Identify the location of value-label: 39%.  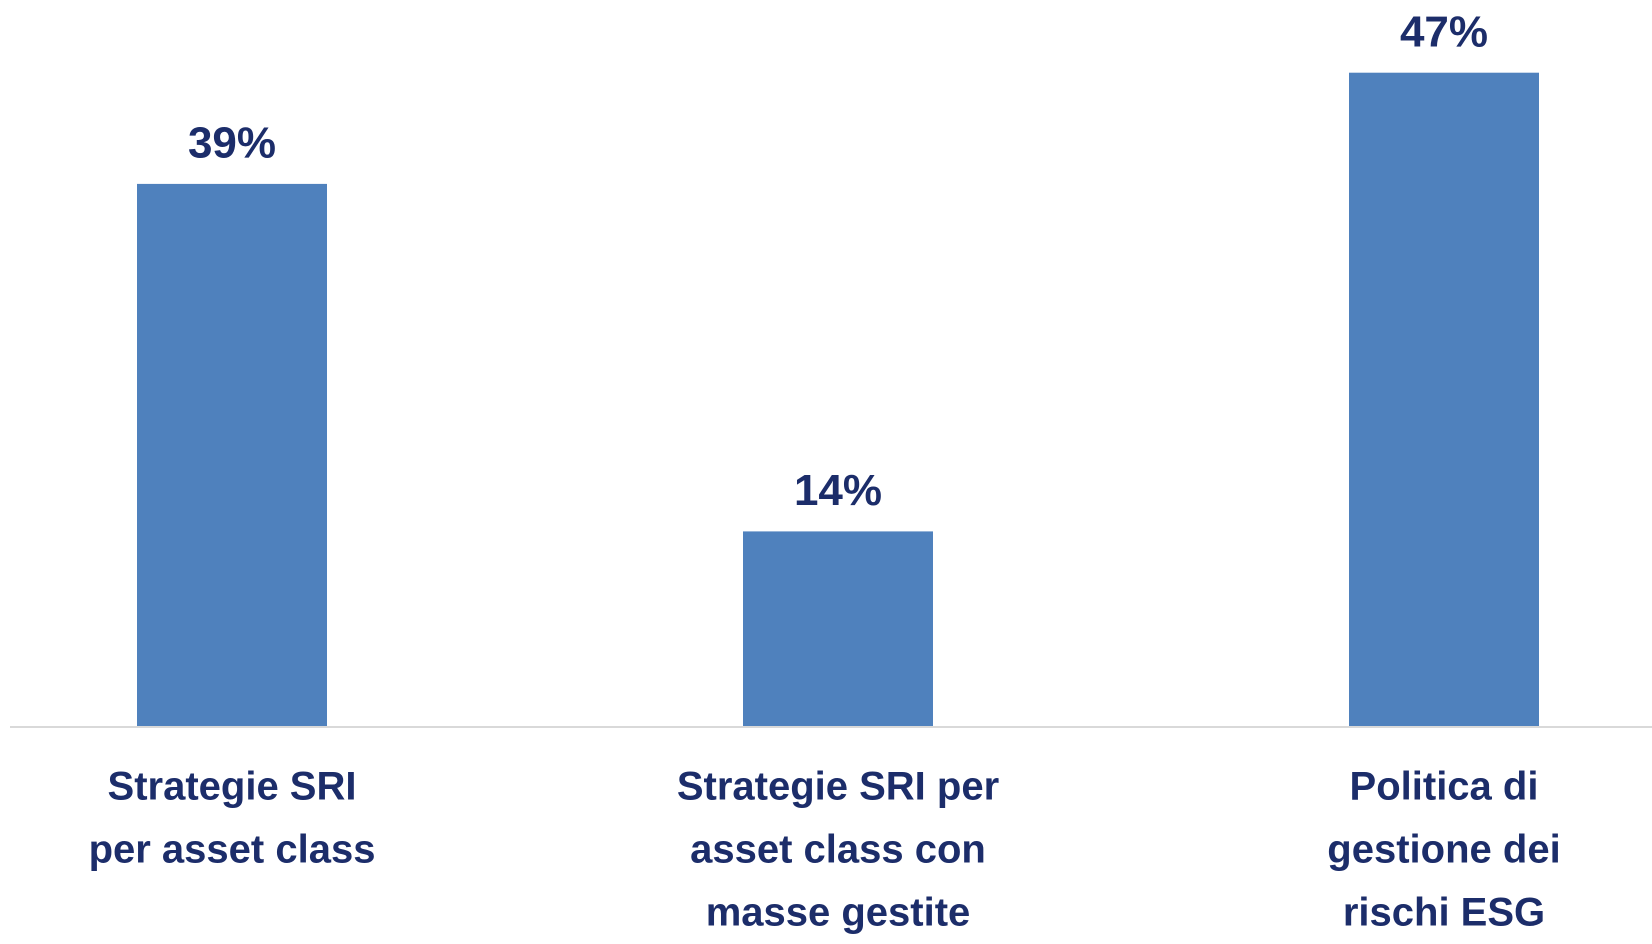
(232, 143).